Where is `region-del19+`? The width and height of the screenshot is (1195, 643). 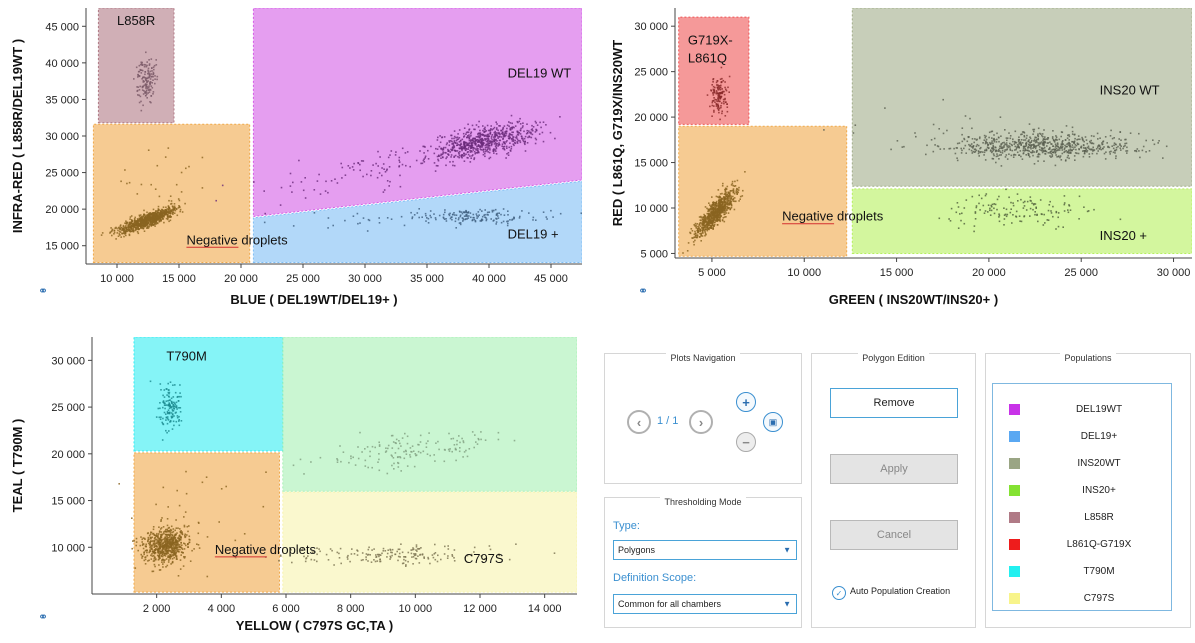
region-del19+ is located at coordinates (417, 221).